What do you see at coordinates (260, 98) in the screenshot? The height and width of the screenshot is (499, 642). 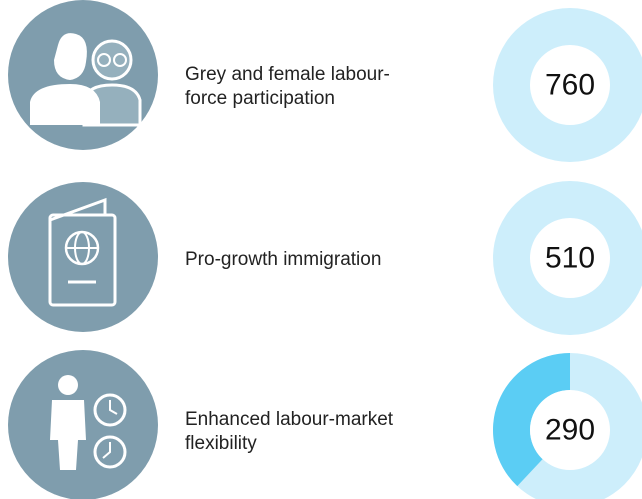 I see `row-label: force participation` at bounding box center [260, 98].